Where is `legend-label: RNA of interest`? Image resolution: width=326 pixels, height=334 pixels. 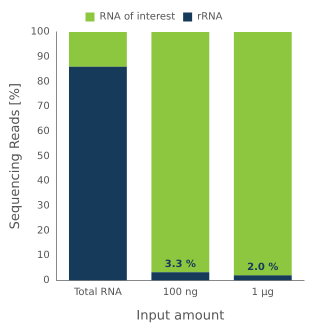 legend-label: RNA of interest is located at coordinates (137, 17).